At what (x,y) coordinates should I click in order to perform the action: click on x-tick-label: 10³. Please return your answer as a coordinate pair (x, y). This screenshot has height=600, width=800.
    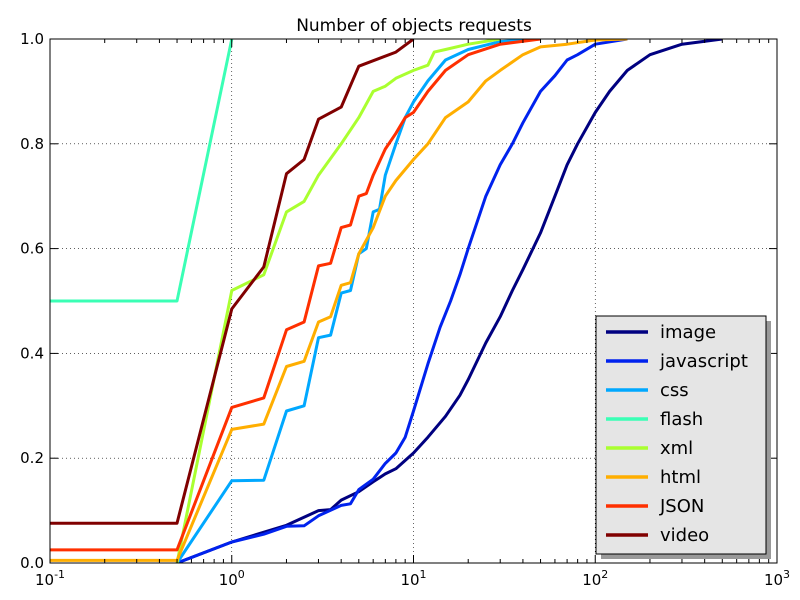
    Looking at the image, I should click on (777, 578).